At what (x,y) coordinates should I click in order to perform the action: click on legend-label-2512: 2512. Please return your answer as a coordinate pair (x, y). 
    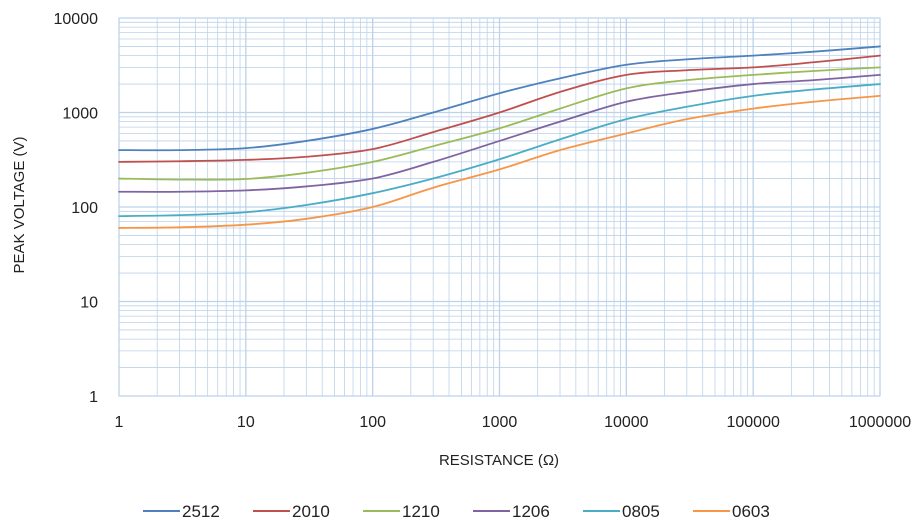
    Looking at the image, I should click on (201, 511).